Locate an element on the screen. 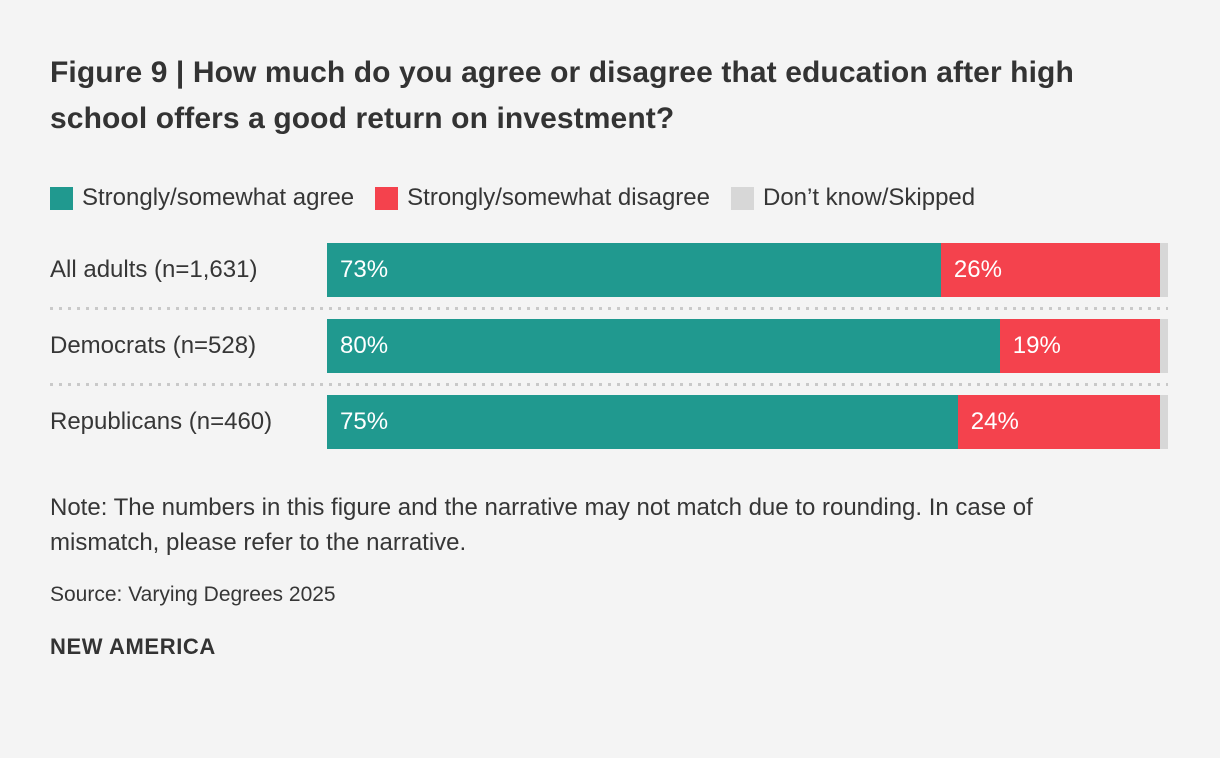 This screenshot has width=1220, height=758. legend-item-dontknow: Don’t know/Skipped is located at coordinates (853, 198).